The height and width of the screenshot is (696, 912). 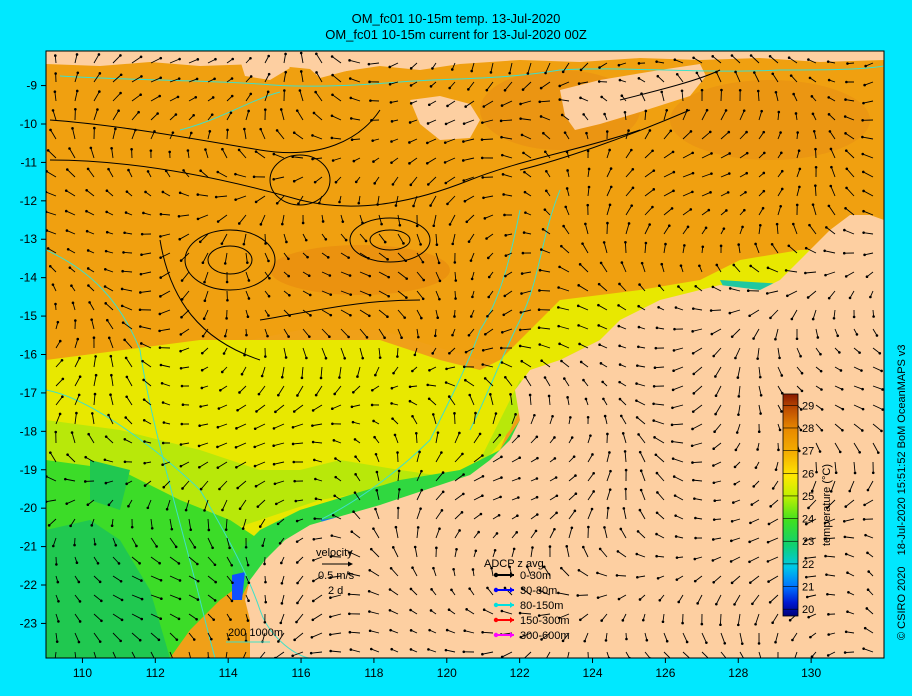 I want to click on y-tick-label: -11, so click(x=29, y=162).